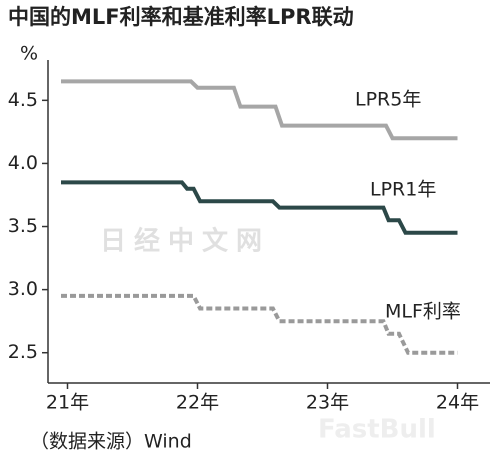  Describe the element at coordinates (23, 289) in the screenshot. I see `y-tick-label: 3.0` at that location.